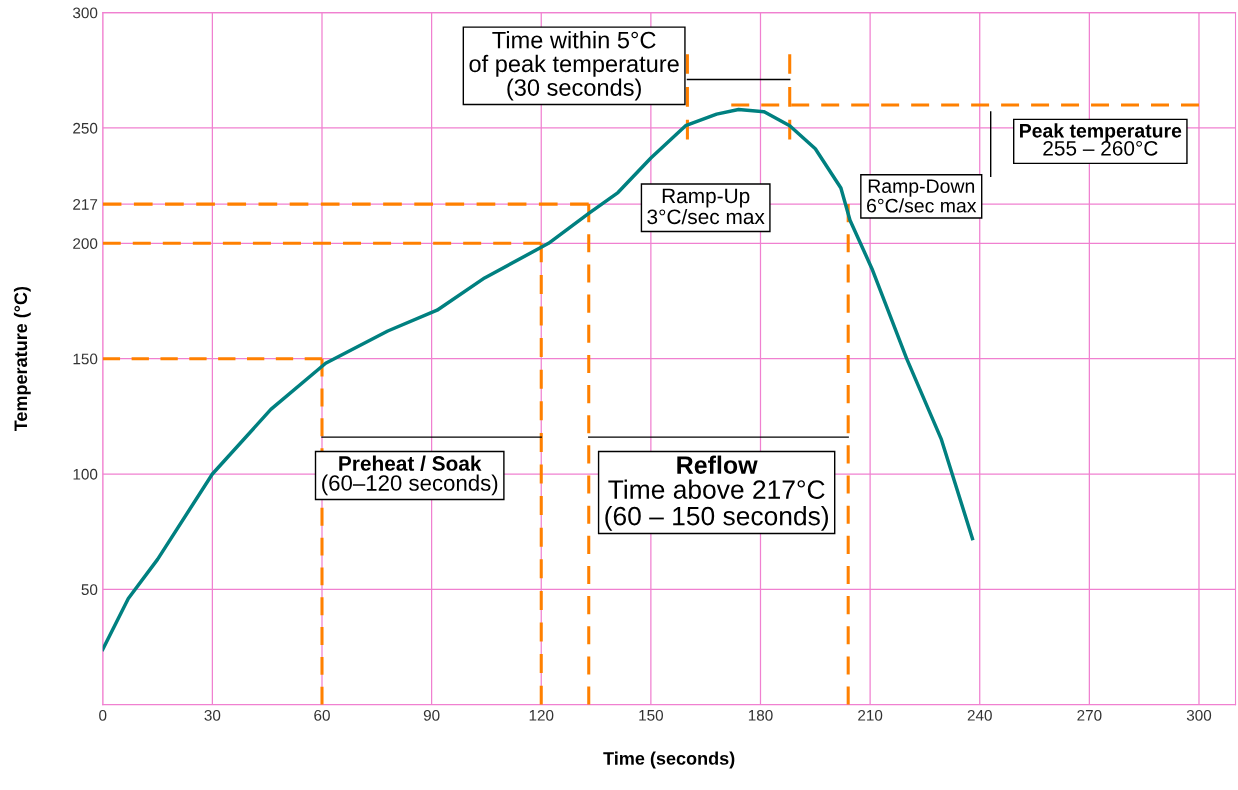  I want to click on x-tick-label: 240, so click(979, 715).